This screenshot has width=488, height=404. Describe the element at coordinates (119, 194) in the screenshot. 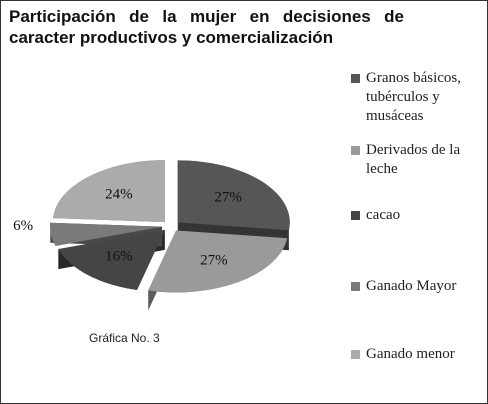

I see `data-label: 24%` at that location.